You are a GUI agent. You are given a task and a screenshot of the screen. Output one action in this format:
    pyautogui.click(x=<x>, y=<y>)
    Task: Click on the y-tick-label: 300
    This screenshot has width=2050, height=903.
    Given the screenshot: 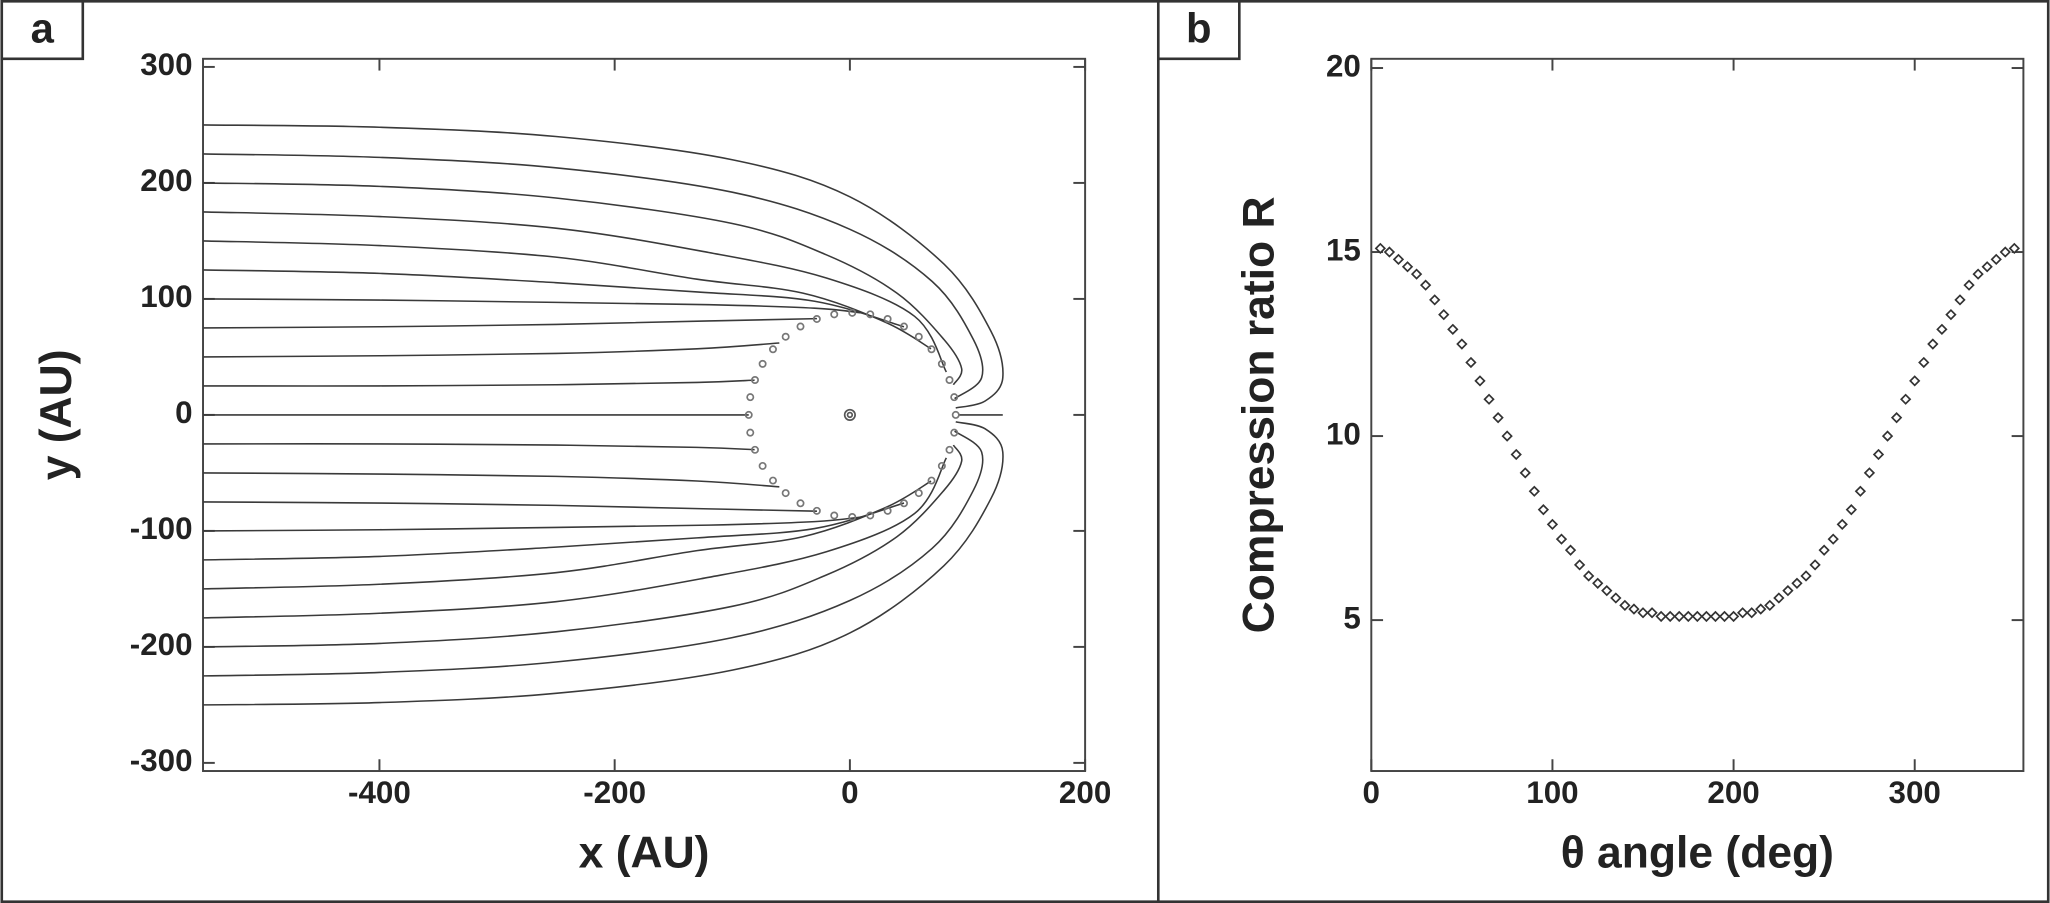 What is the action you would take?
    pyautogui.click(x=166, y=64)
    